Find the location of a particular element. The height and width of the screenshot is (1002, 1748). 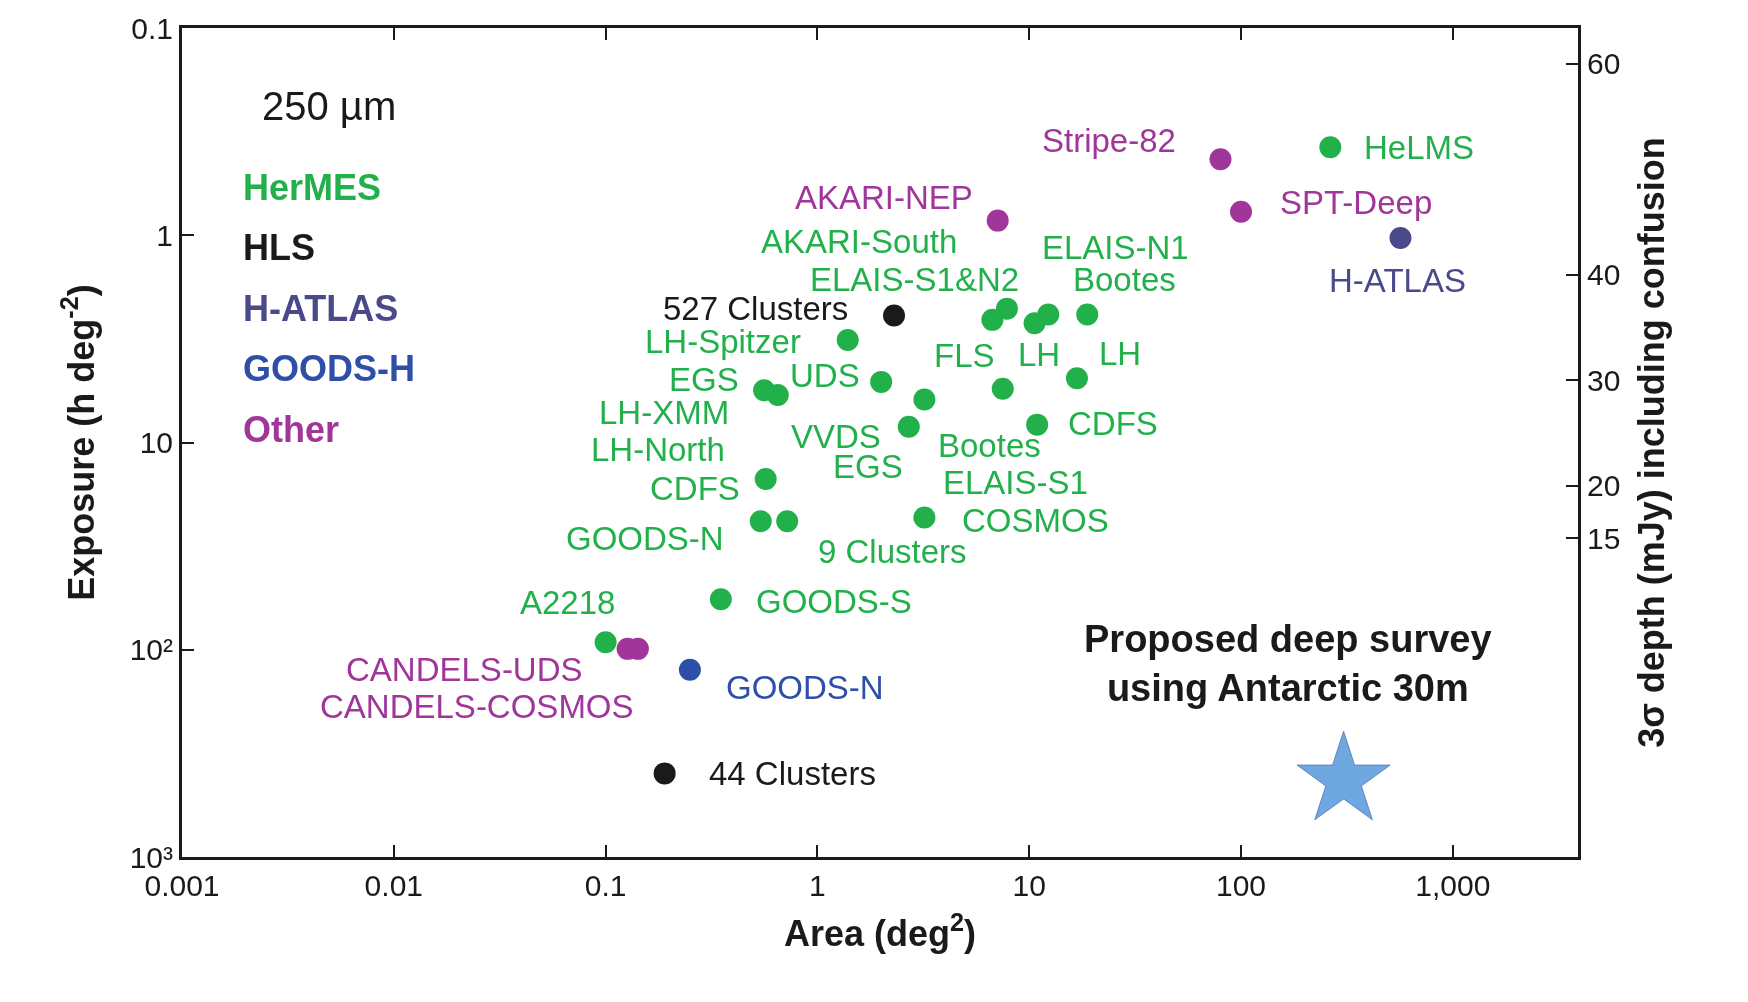

x-tick-label: 0.01 is located at coordinates (393, 885).